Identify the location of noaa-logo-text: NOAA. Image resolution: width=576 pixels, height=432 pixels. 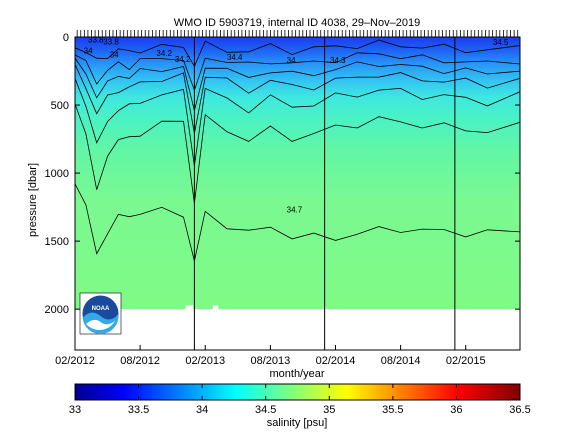
(101, 309).